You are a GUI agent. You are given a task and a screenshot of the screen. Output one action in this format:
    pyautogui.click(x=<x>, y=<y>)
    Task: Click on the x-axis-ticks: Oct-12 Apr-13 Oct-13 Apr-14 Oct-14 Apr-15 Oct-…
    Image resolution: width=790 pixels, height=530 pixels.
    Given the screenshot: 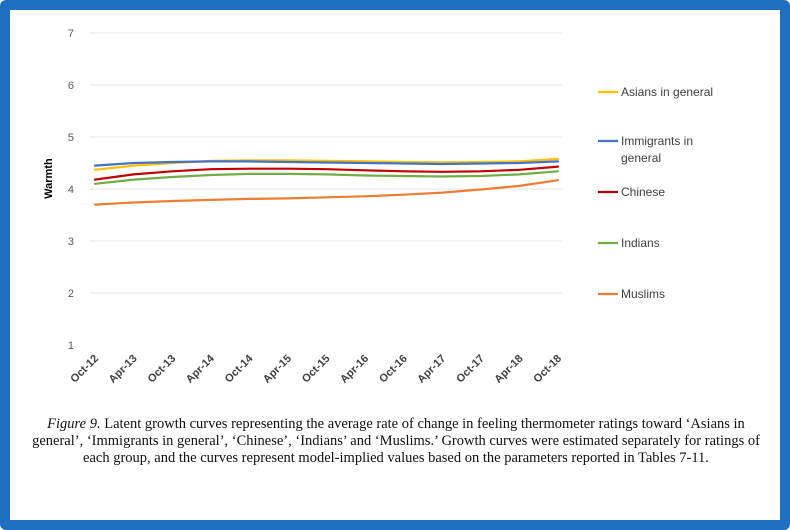 What is the action you would take?
    pyautogui.click(x=316, y=369)
    